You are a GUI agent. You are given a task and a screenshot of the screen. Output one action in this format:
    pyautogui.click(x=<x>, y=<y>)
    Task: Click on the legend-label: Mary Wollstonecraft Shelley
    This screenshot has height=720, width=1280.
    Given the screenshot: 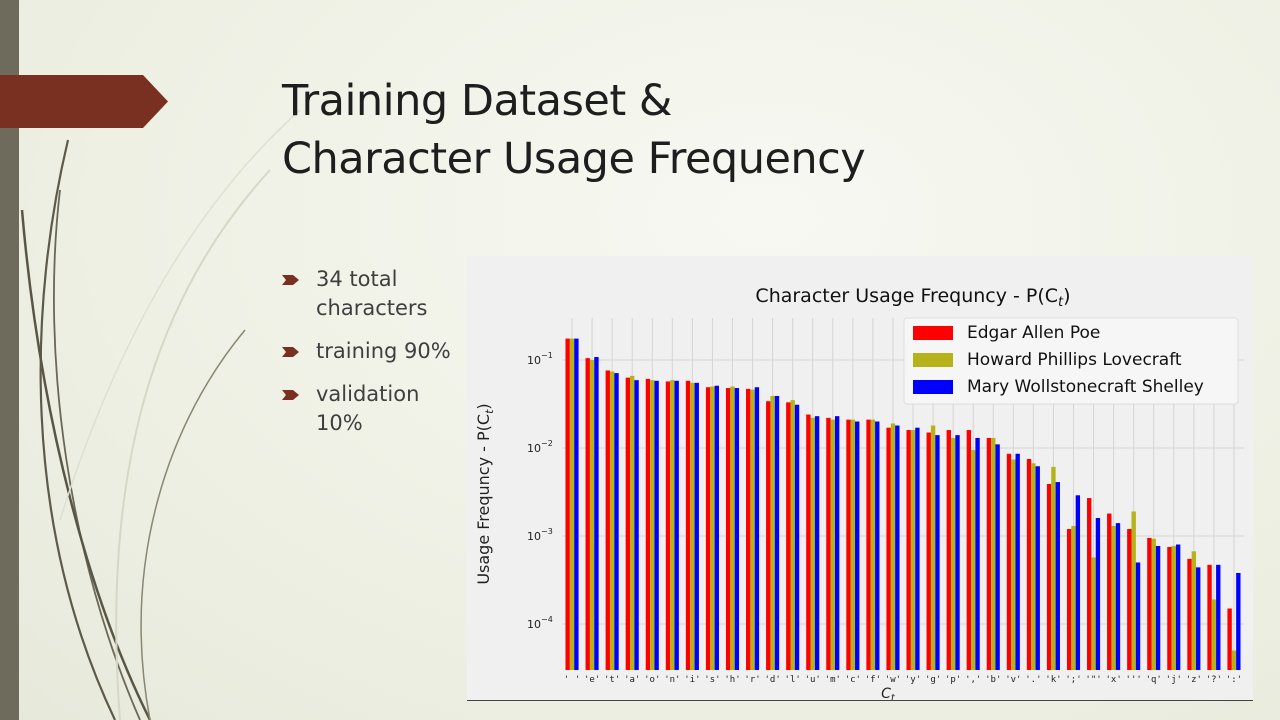 What is the action you would take?
    pyautogui.click(x=1085, y=387)
    